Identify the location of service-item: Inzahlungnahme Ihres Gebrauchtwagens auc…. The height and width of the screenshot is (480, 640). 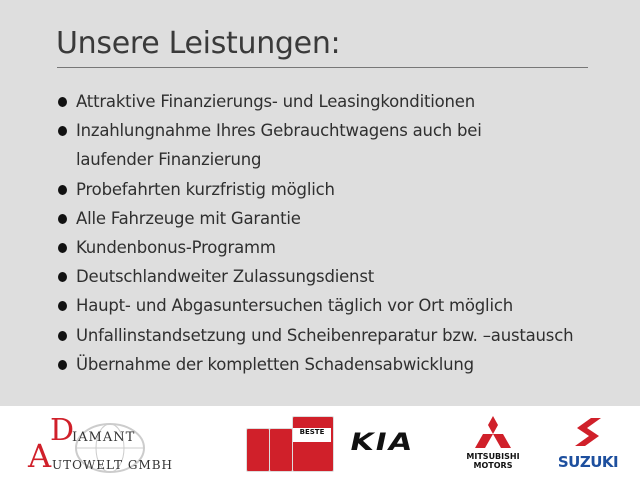
(314, 130).